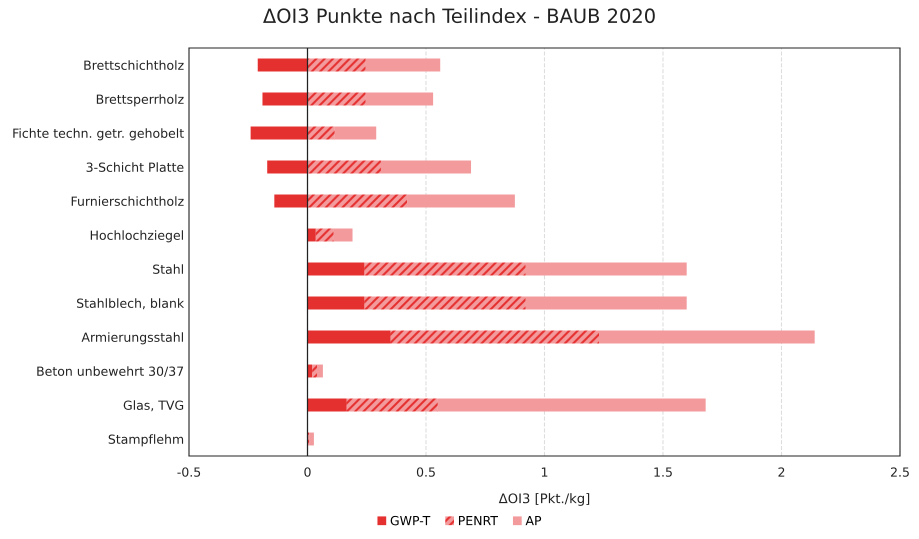  Describe the element at coordinates (478, 521) in the screenshot. I see `legend-label: PENRT` at that location.